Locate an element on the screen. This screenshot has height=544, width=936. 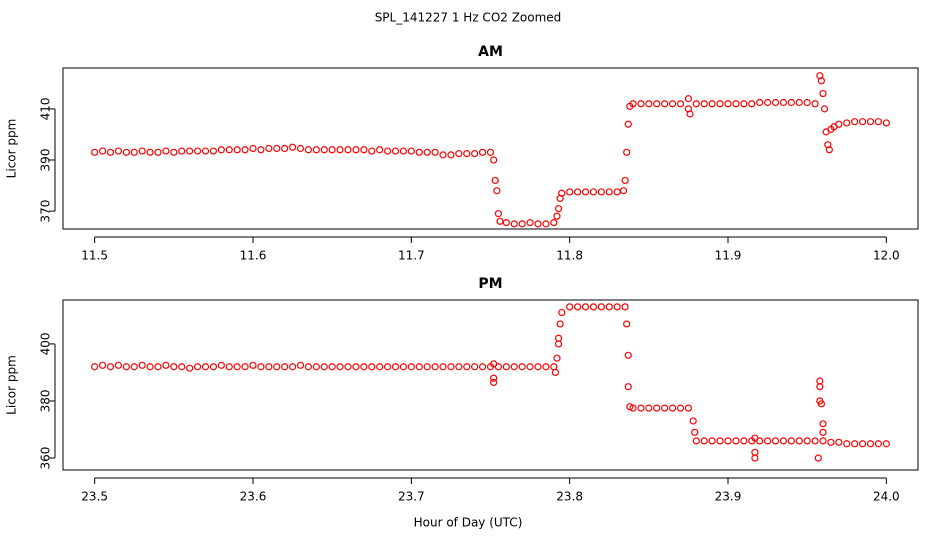
y-tick-label: 410 is located at coordinates (46, 108).